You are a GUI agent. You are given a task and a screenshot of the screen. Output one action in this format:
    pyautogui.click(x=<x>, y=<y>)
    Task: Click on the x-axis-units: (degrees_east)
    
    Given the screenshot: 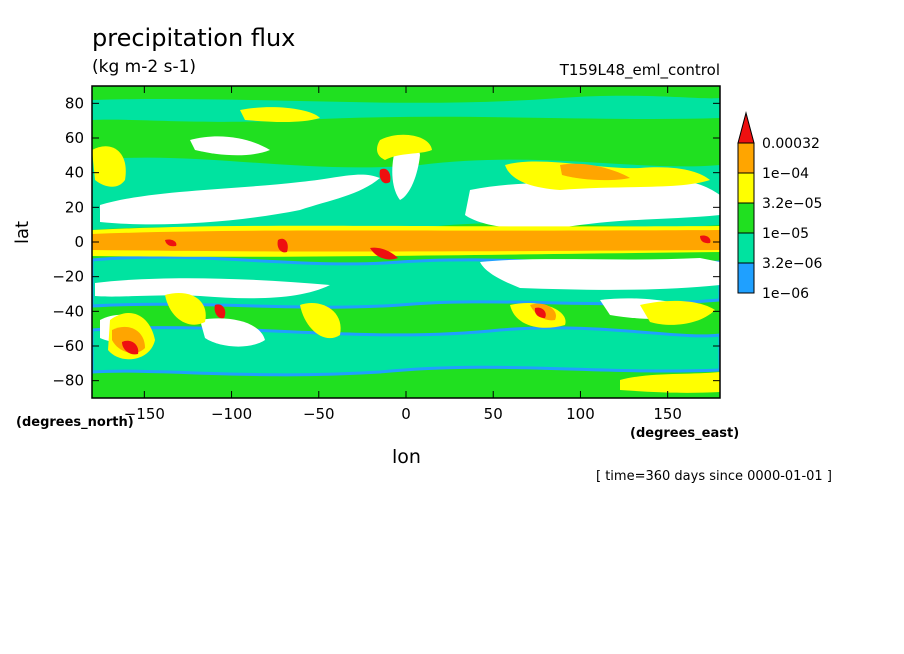 What is the action you would take?
    pyautogui.click(x=685, y=433)
    